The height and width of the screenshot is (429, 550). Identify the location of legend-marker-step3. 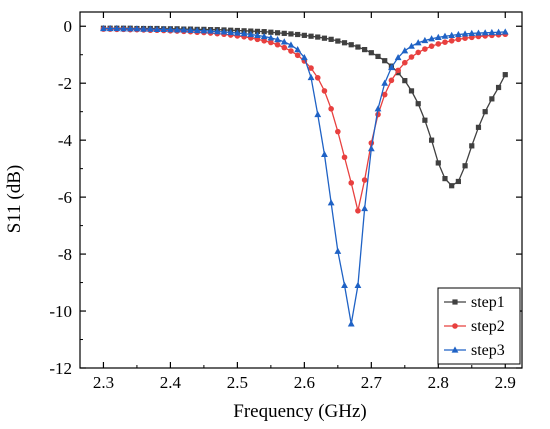
(455, 349).